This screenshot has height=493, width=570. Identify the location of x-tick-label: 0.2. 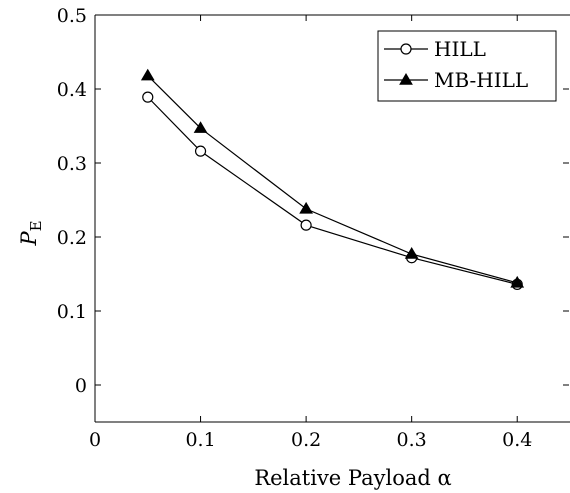
(306, 440).